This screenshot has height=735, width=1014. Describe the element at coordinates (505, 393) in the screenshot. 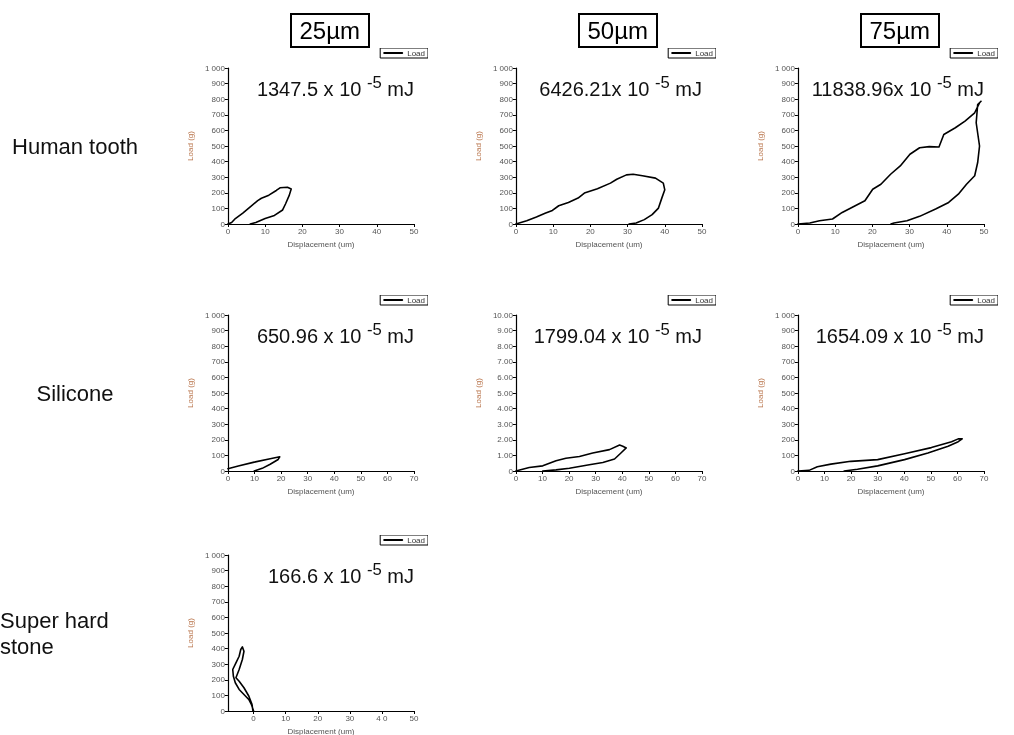

I see `y-tick-label: 5.00` at that location.